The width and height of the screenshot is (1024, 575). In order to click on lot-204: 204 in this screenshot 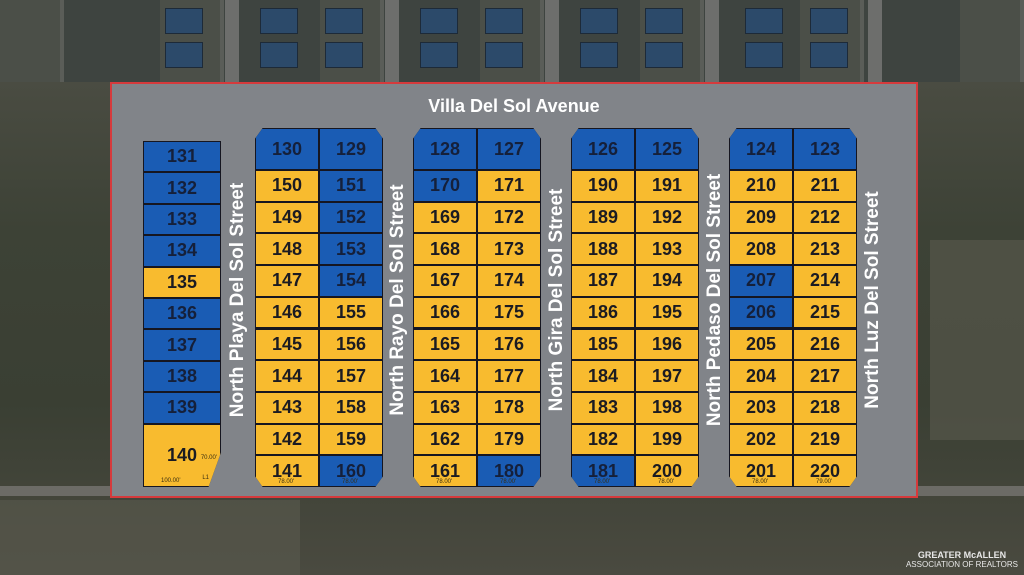, I will do `click(761, 376)`.